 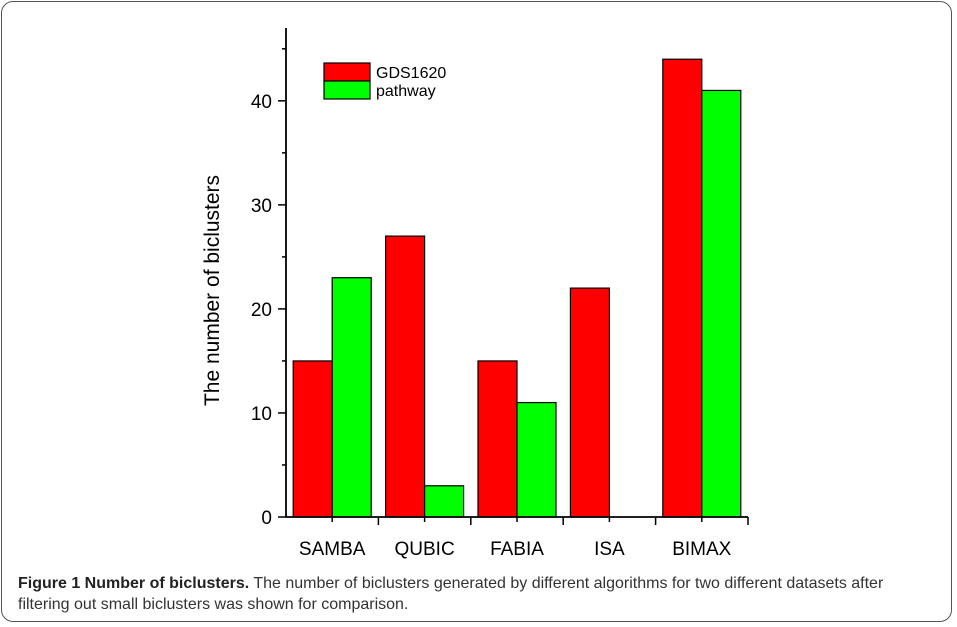 What do you see at coordinates (721, 303) in the screenshot?
I see `bar-pathway-bimax` at bounding box center [721, 303].